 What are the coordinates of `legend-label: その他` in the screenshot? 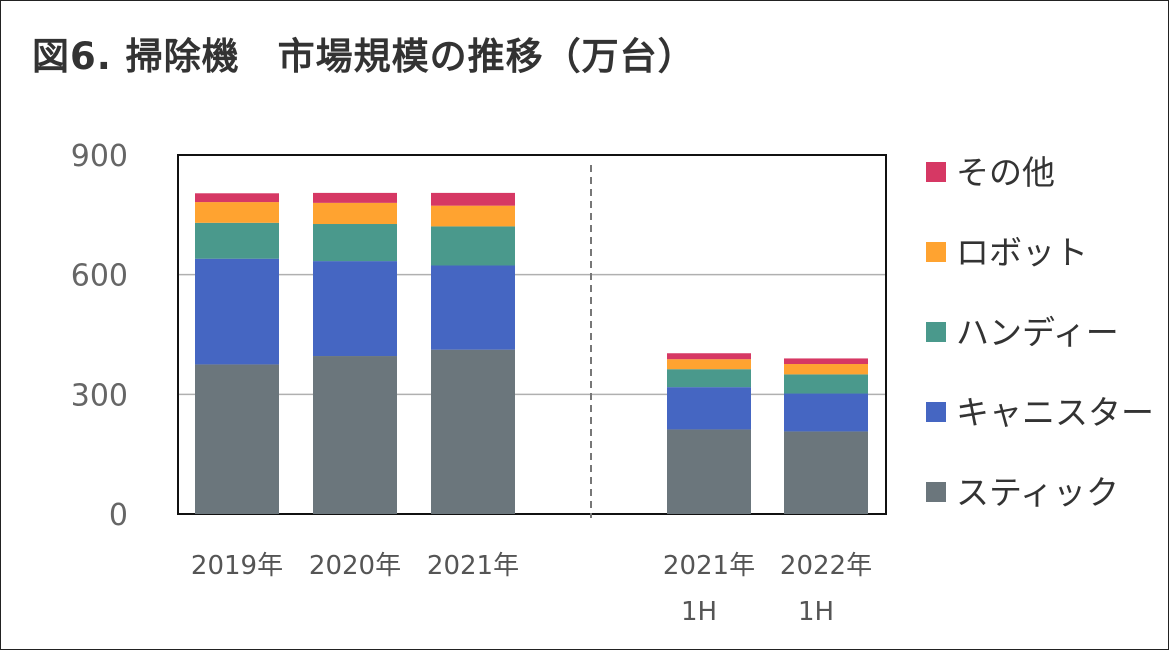 It's located at (1005, 172).